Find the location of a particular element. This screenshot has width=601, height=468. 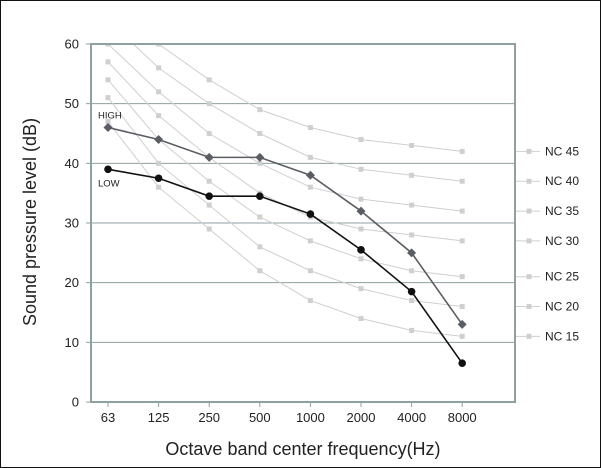

nc-20-leader-marker is located at coordinates (529, 307).